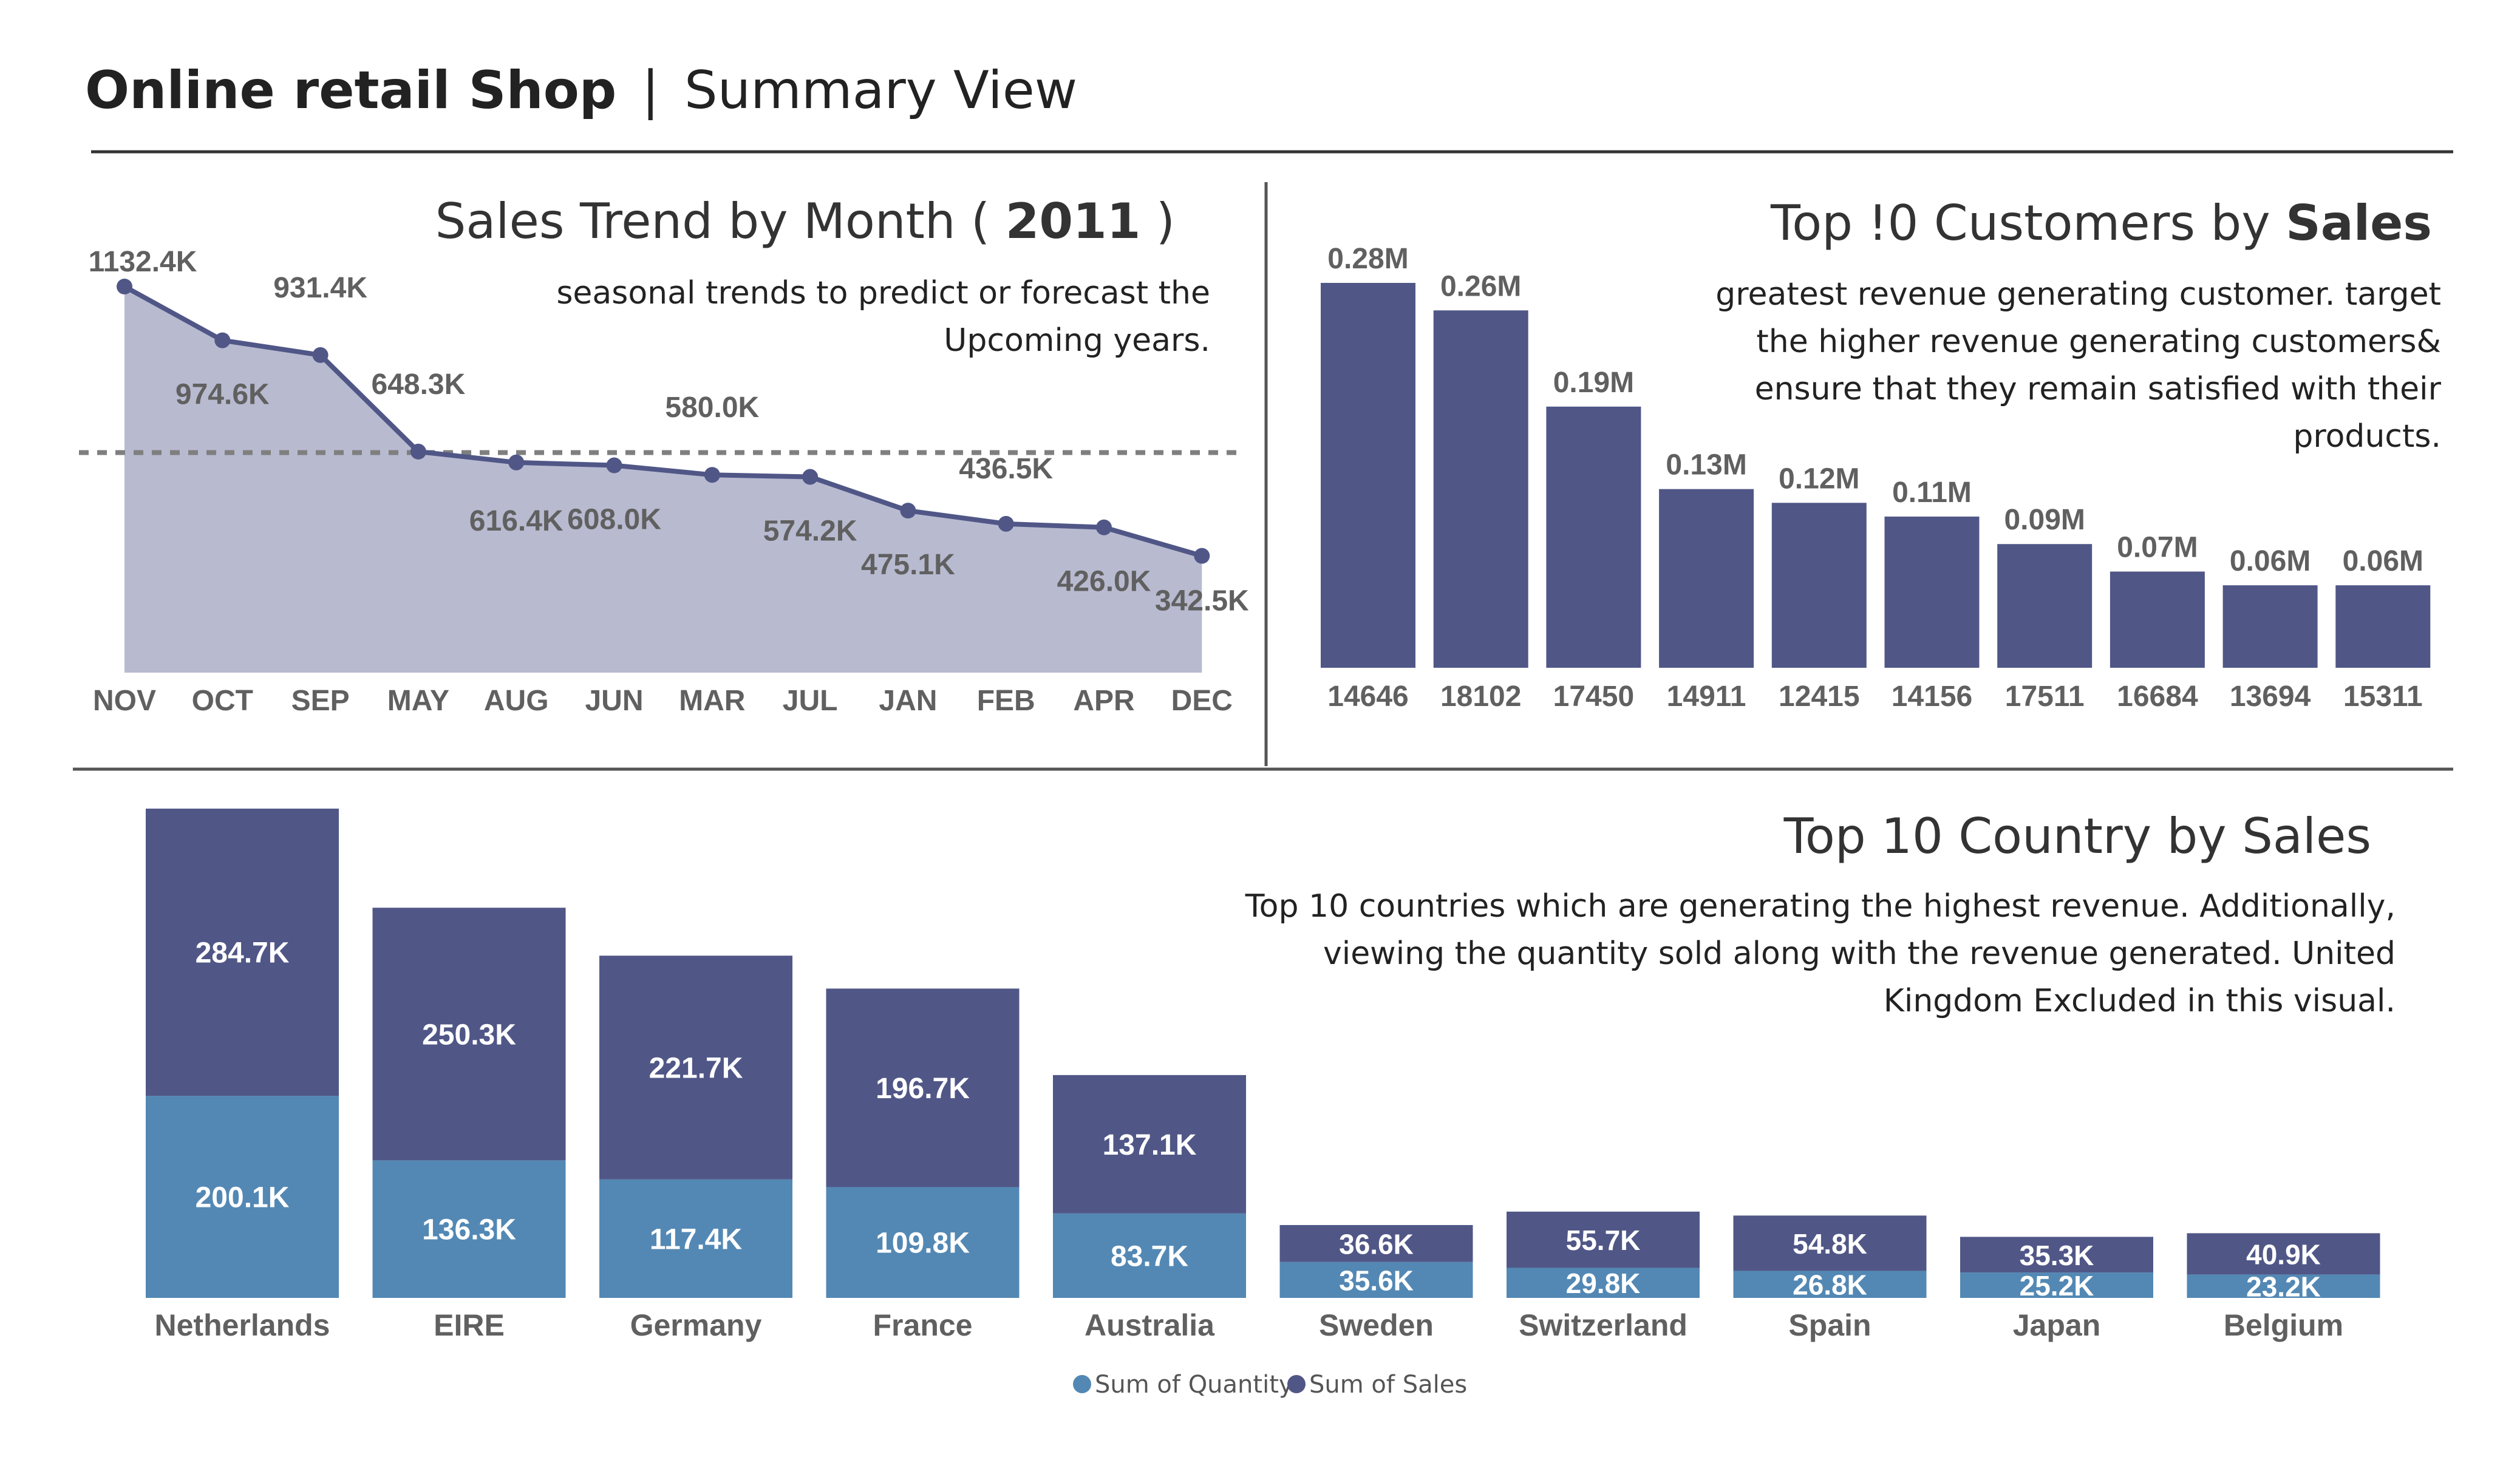 This screenshot has height=1460, width=2520. I want to click on customer-x-tick-label: 12415, so click(1819, 697).